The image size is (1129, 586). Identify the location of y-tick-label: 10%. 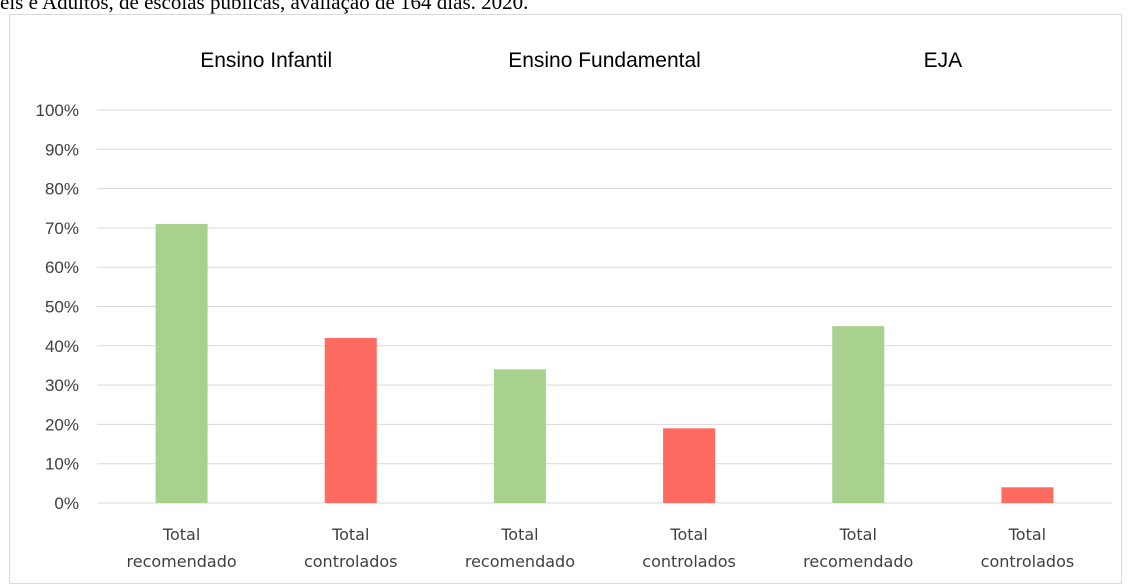
(62, 464).